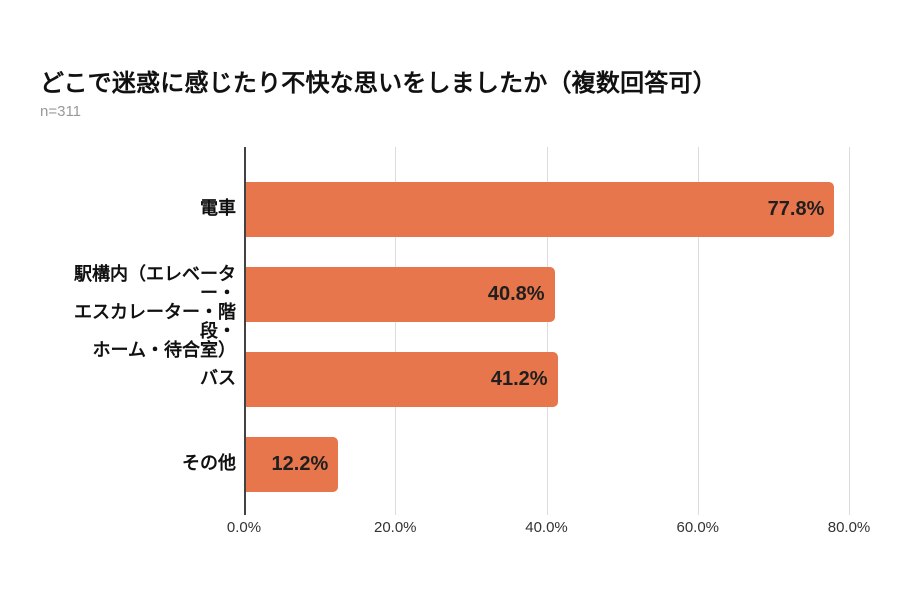 The width and height of the screenshot is (900, 600). Describe the element at coordinates (300, 464) in the screenshot. I see `value-label: 12.2%` at that location.